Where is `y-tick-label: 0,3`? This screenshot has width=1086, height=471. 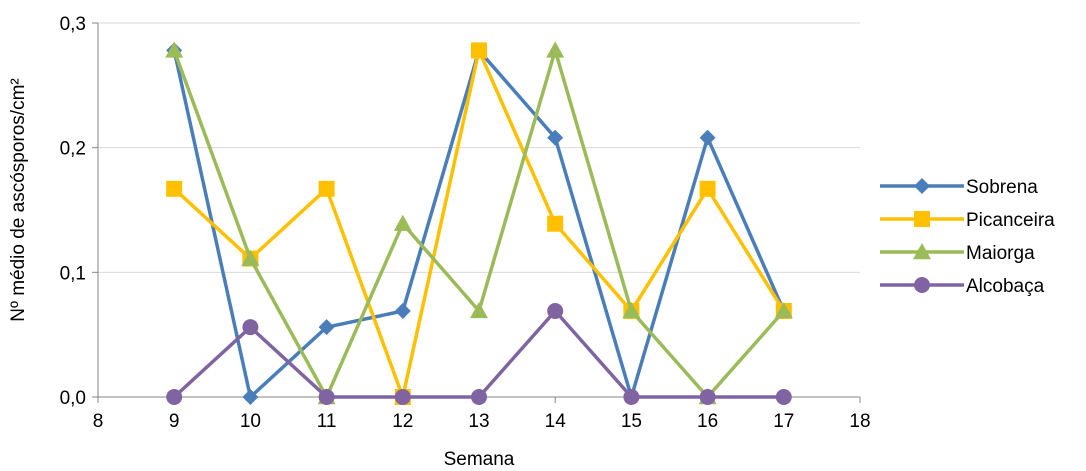
y-tick-label: 0,3 is located at coordinates (73, 24).